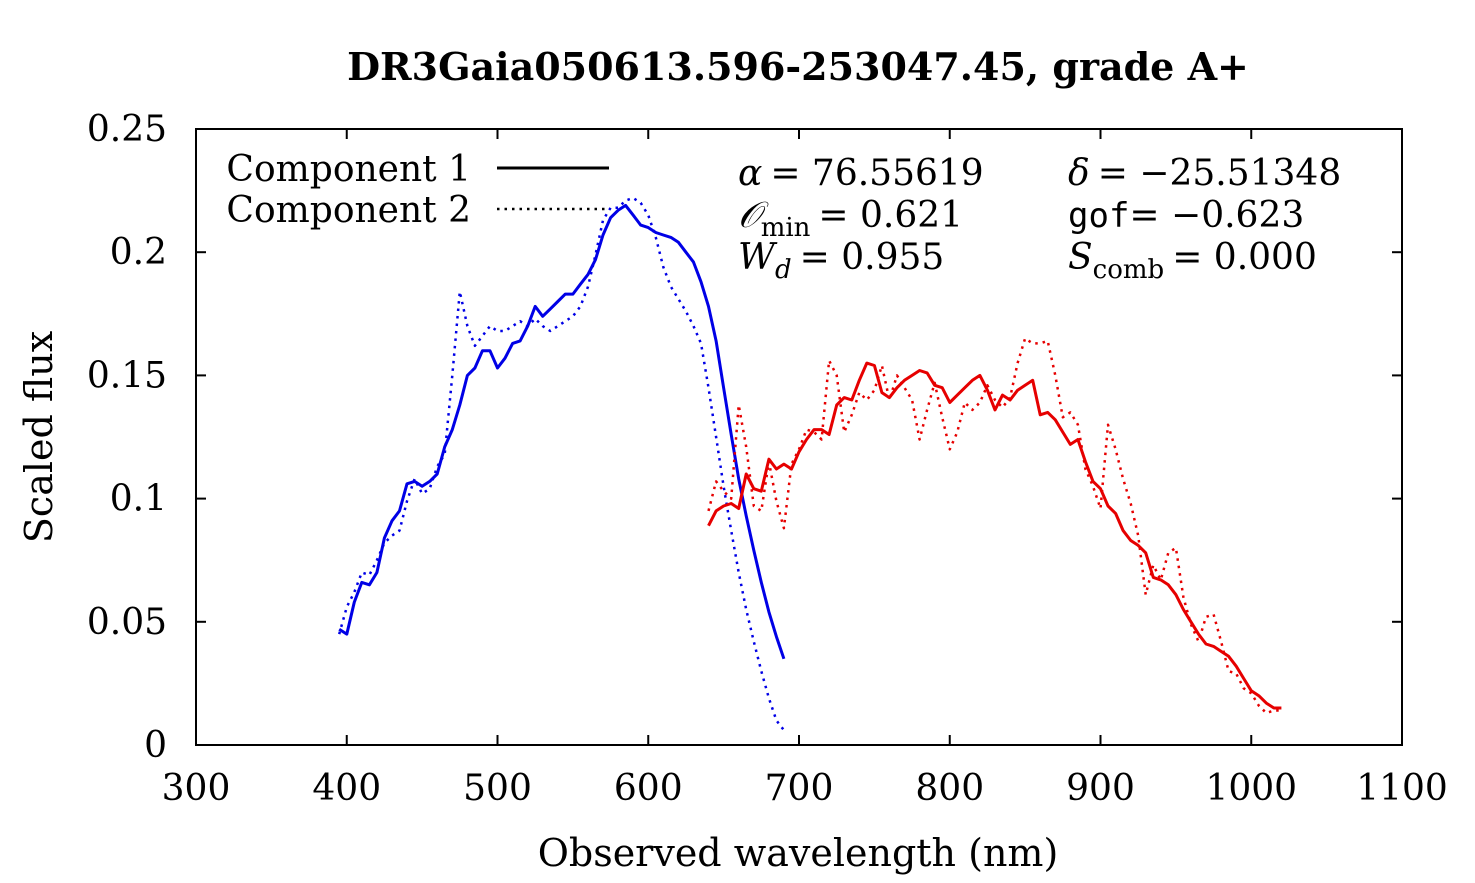  Describe the element at coordinates (1402, 788) in the screenshot. I see `x-tick-label: 1100` at that location.